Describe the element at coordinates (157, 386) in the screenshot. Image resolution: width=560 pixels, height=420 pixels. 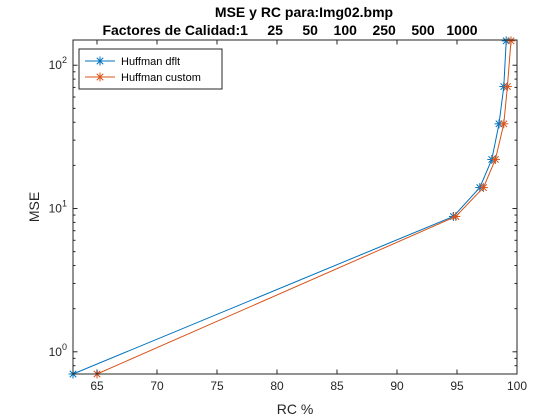
I see `x-tick-label: 70` at that location.